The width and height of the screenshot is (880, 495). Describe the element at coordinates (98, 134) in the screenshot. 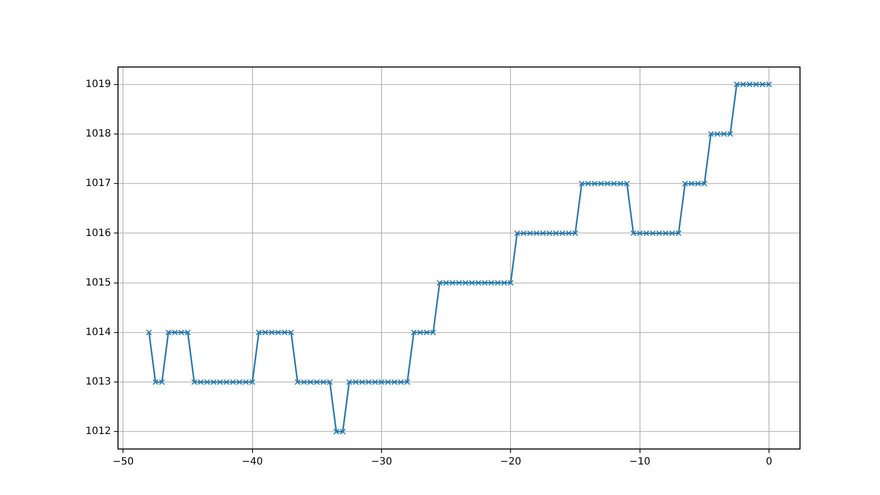

I see `y-tick-label: 1018` at that location.